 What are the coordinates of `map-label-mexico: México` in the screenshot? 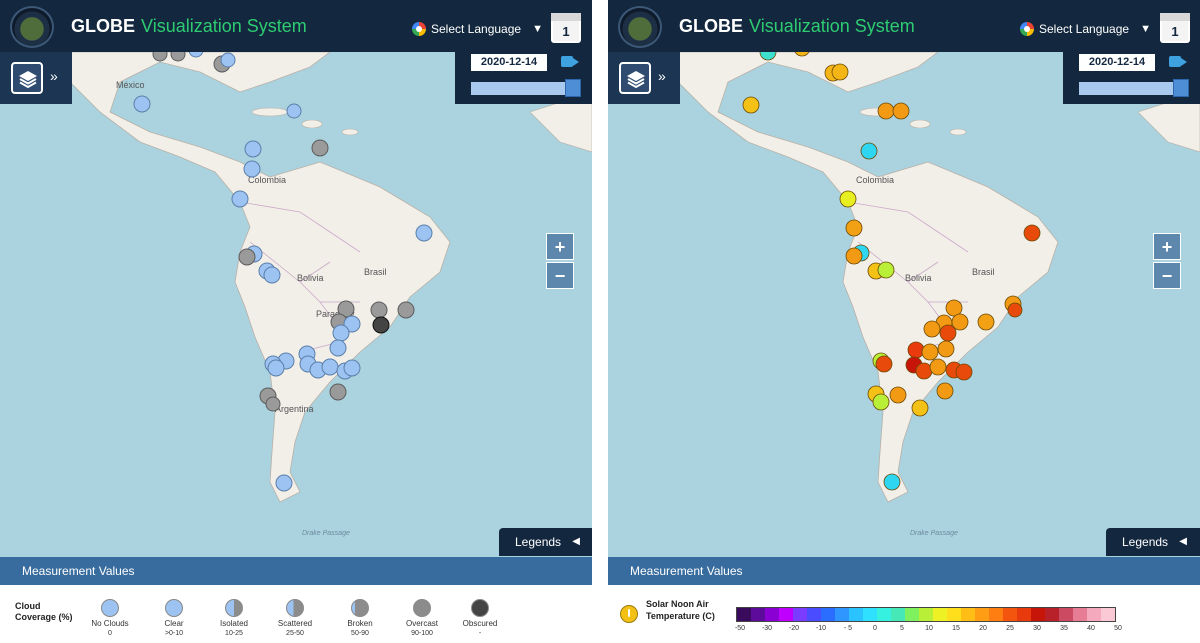 It's located at (130, 85).